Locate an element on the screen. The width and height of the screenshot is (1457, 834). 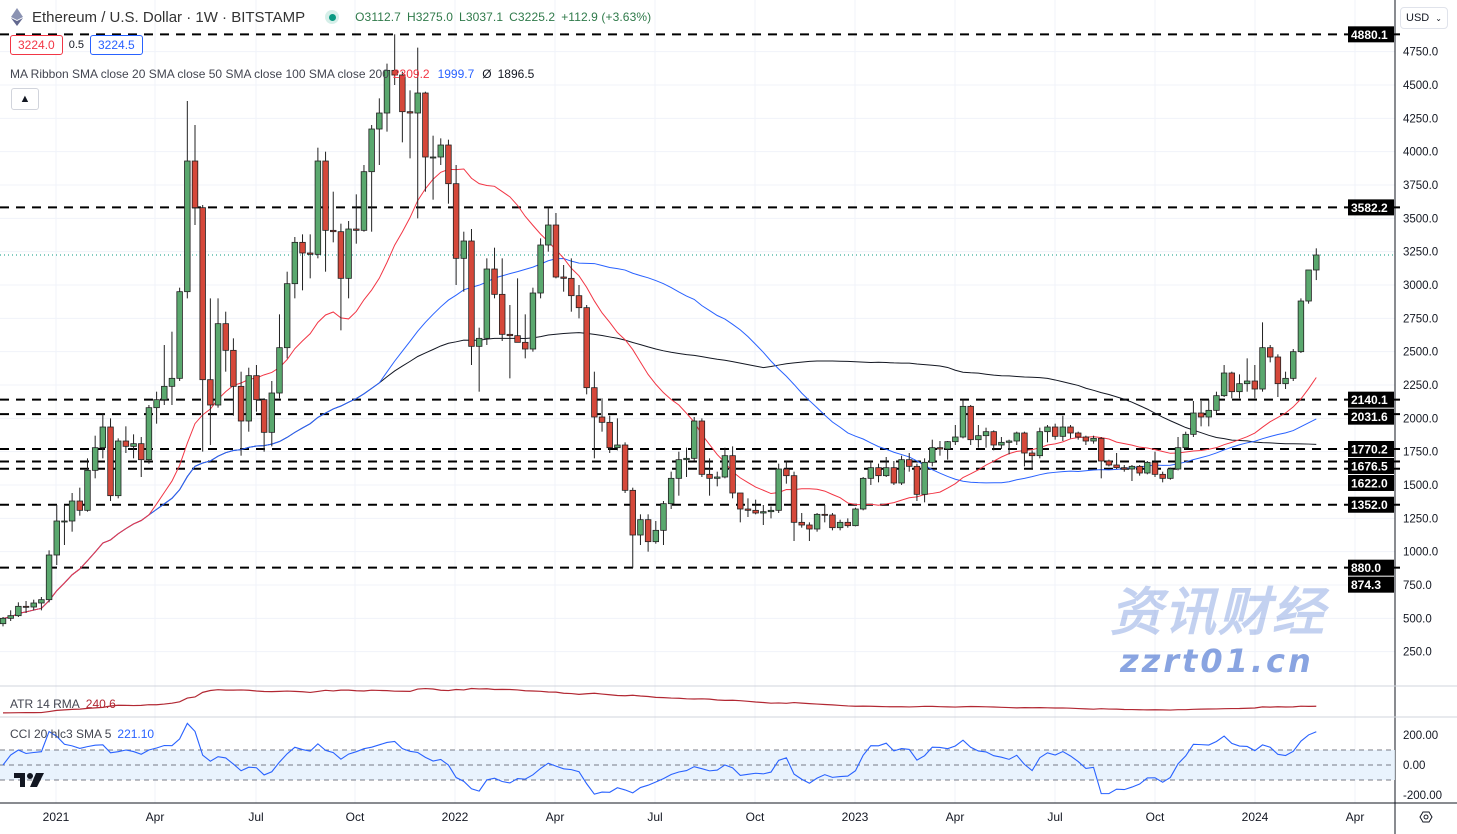
currency-select: USD ⌄ is located at coordinates (1424, 18).